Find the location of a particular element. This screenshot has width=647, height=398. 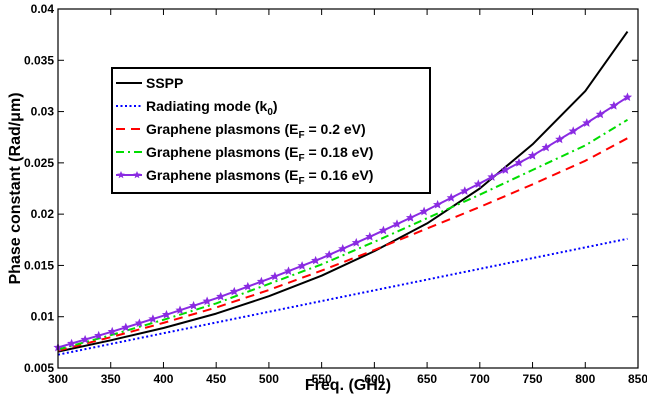

x-tick-label: 850 is located at coordinates (637, 379).